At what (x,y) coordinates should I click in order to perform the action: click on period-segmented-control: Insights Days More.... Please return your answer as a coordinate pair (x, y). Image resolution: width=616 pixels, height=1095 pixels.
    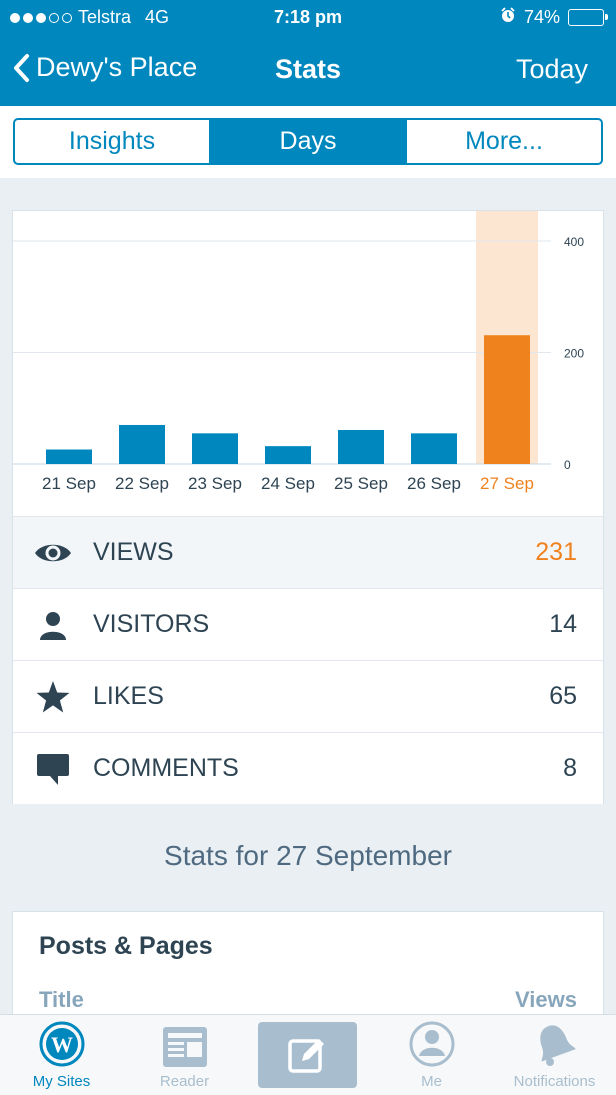
    Looking at the image, I should click on (308, 141).